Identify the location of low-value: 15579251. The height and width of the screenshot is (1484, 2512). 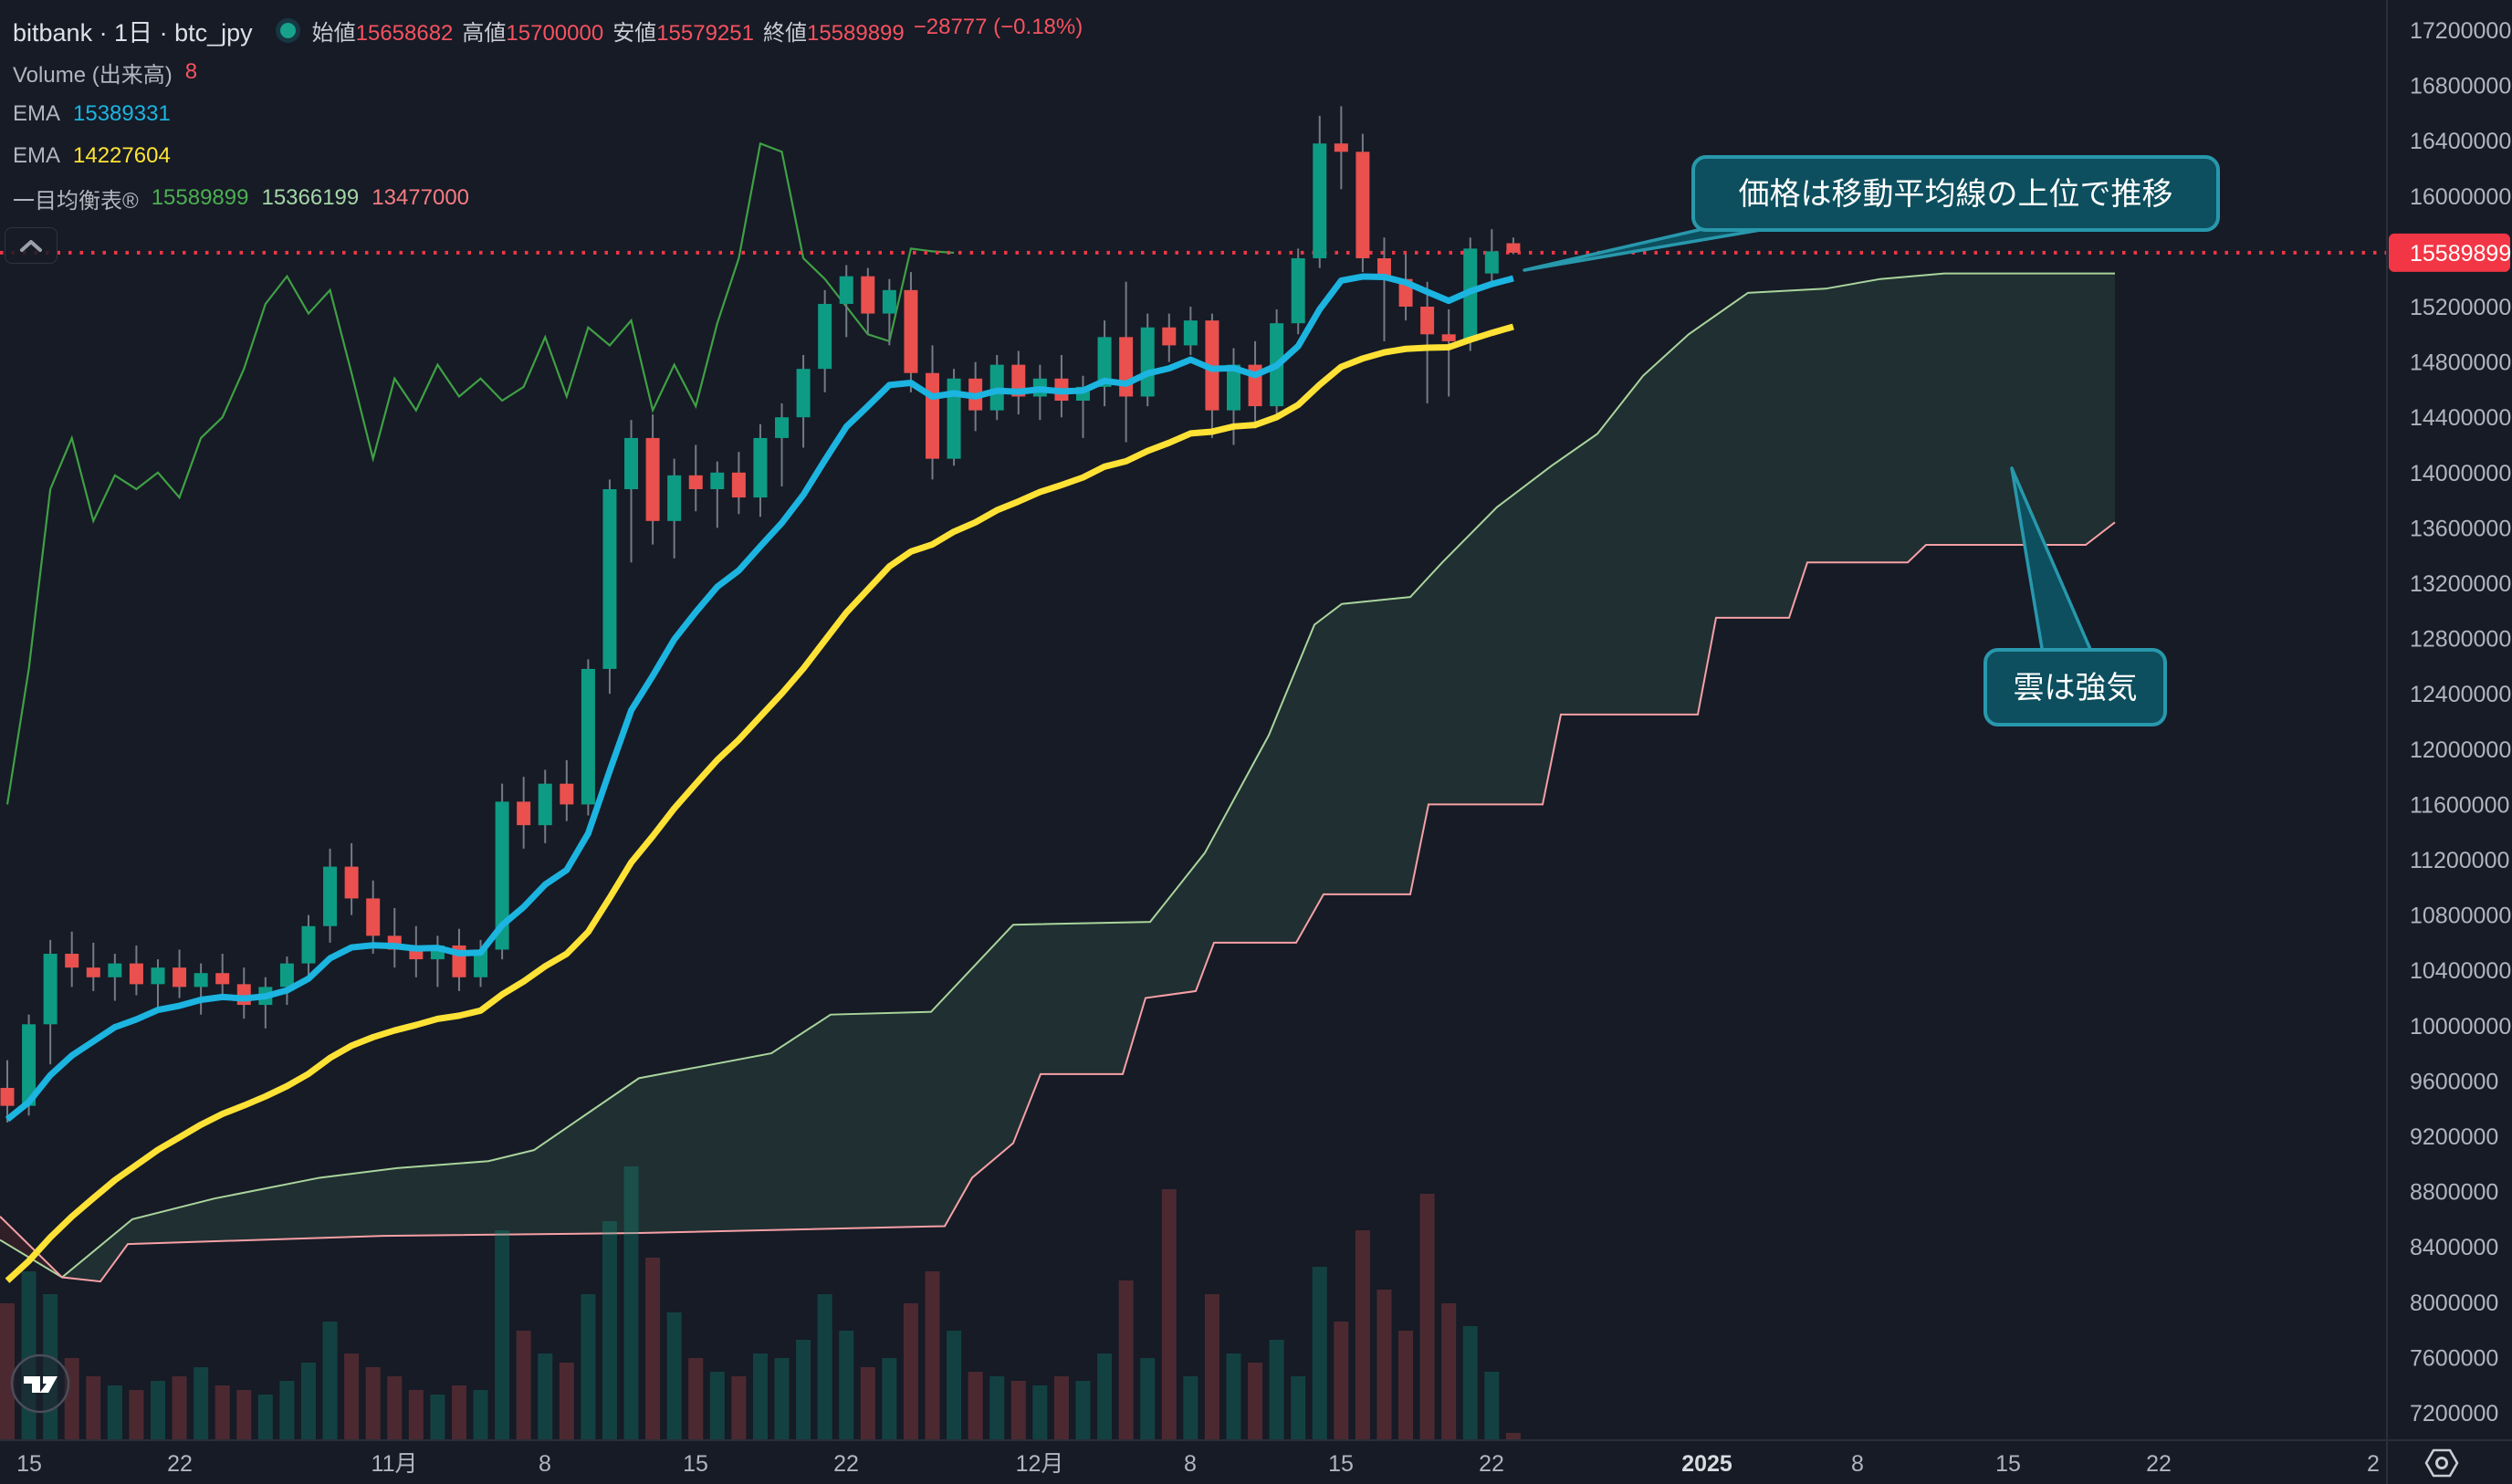
(705, 33).